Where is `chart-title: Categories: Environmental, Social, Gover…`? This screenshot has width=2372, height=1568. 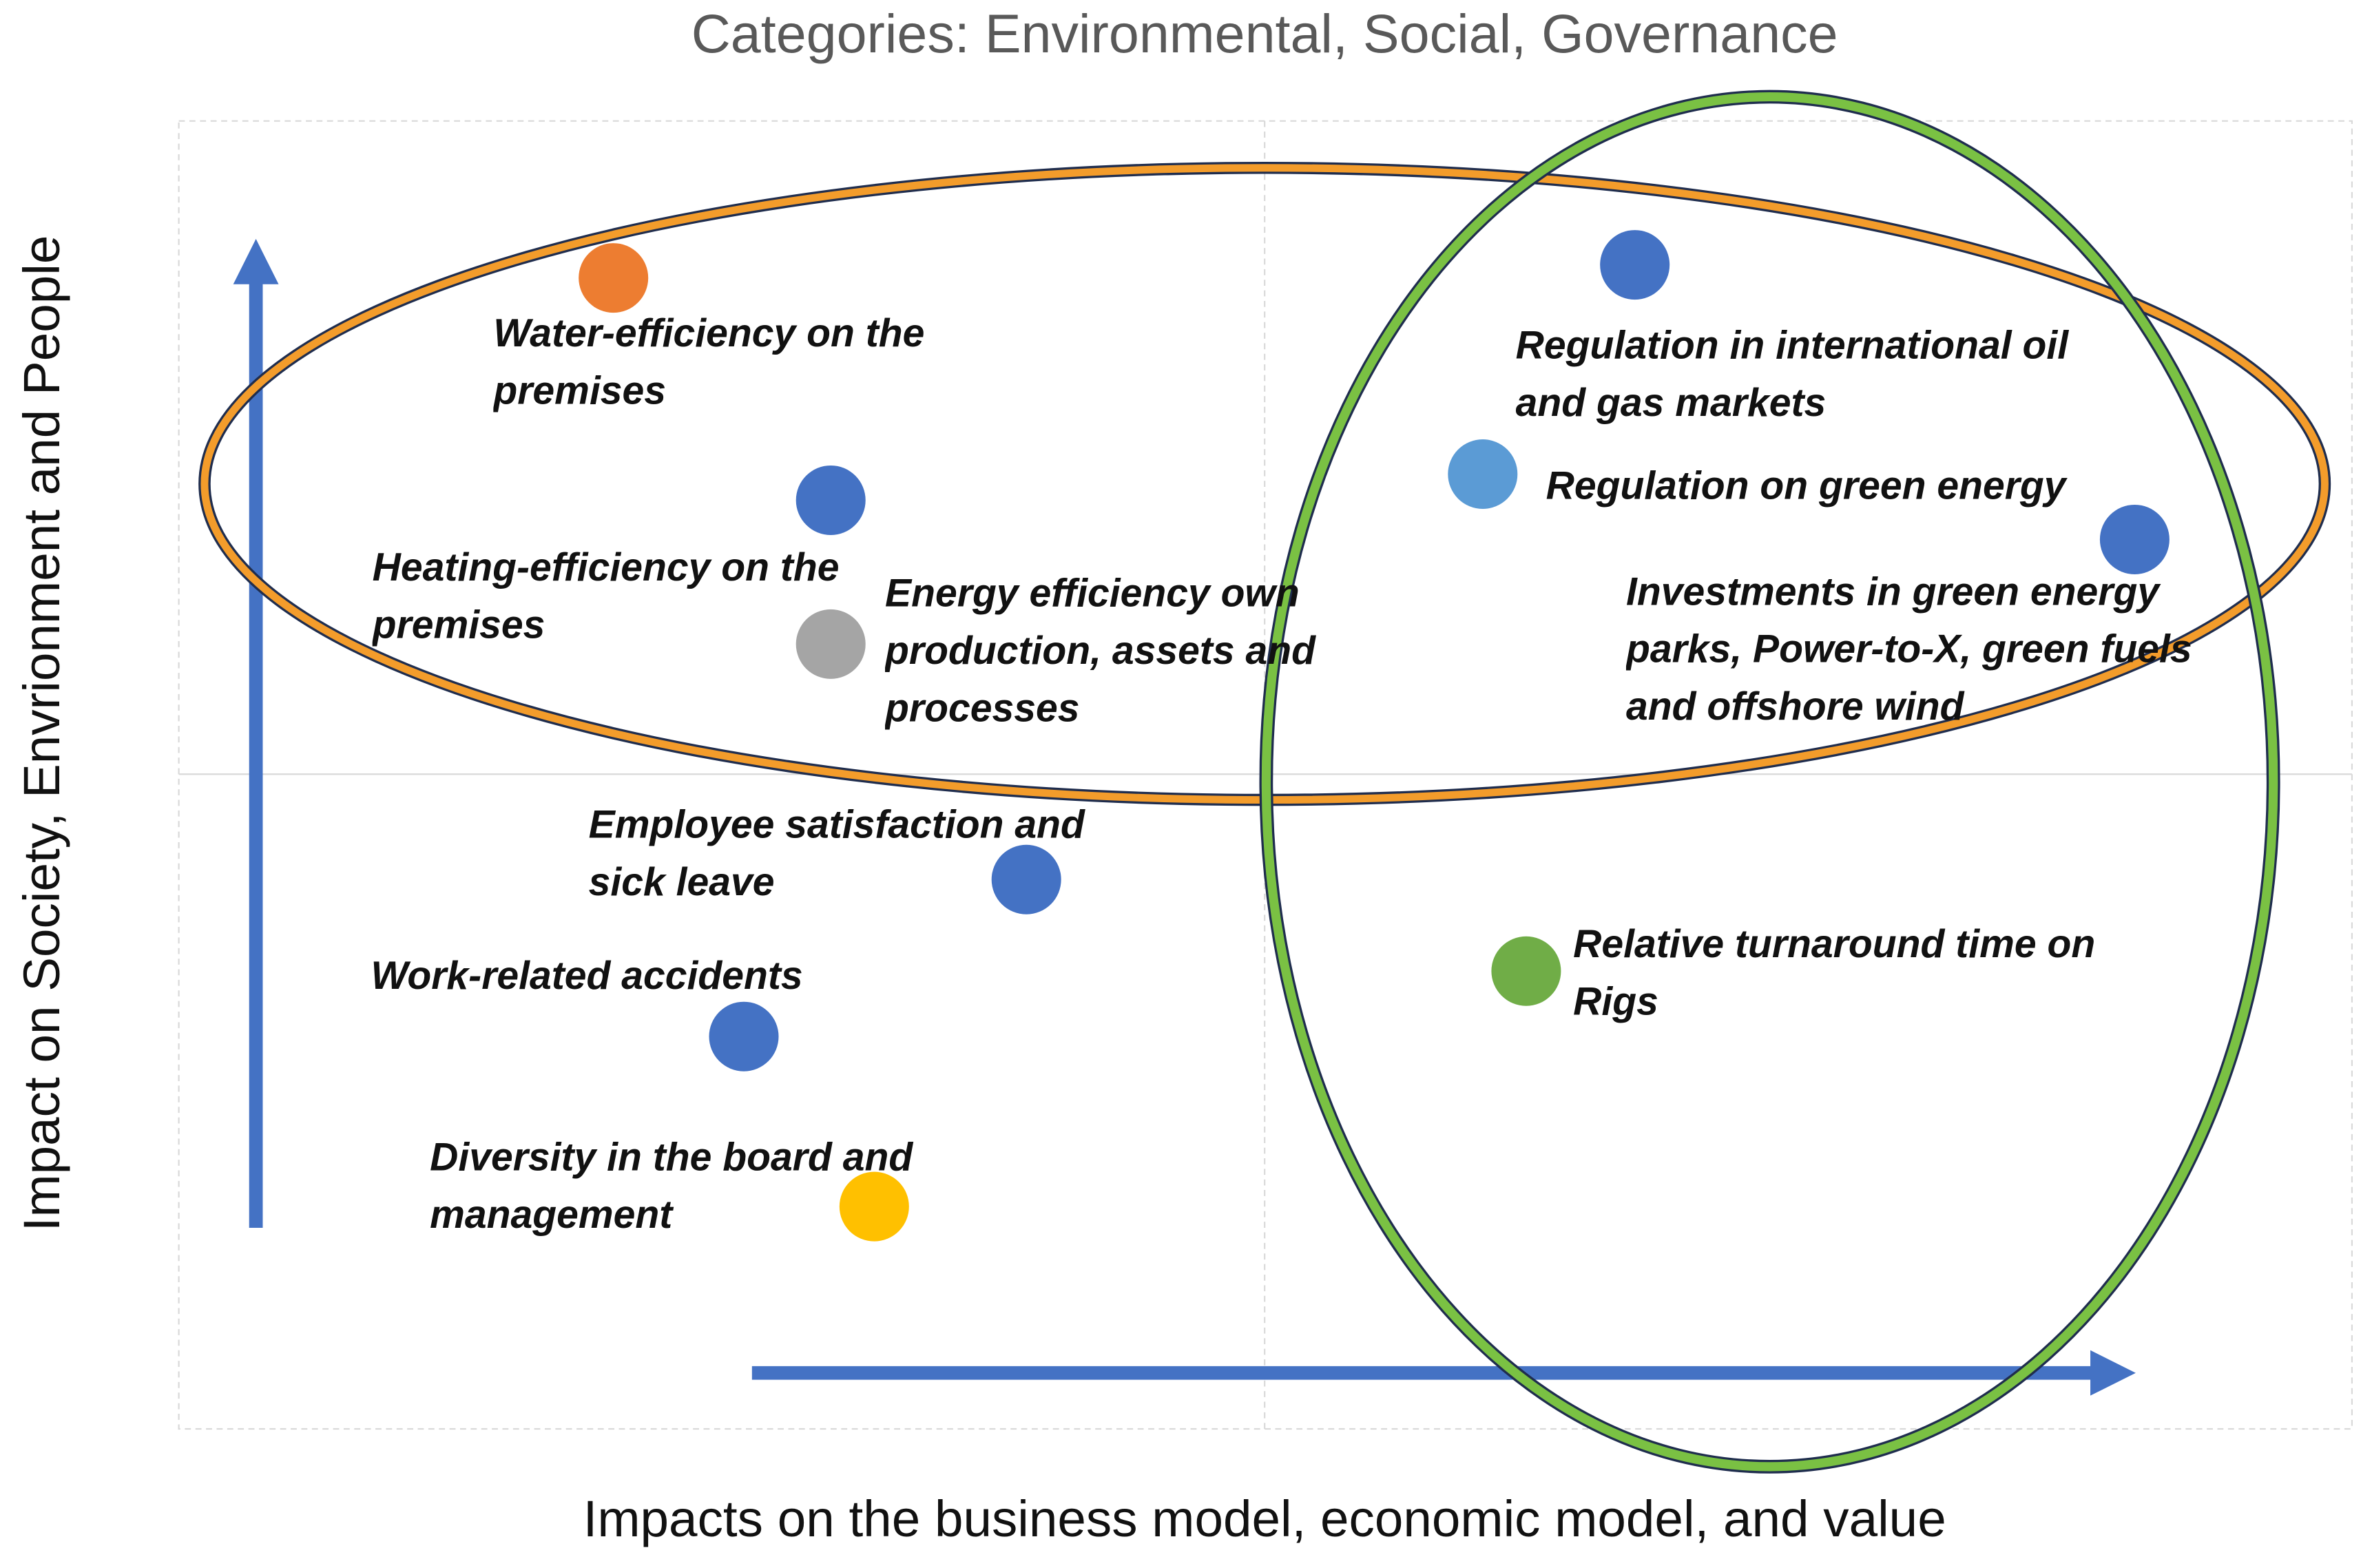
chart-title: Categories: Environmental, Social, Gover… is located at coordinates (1264, 33).